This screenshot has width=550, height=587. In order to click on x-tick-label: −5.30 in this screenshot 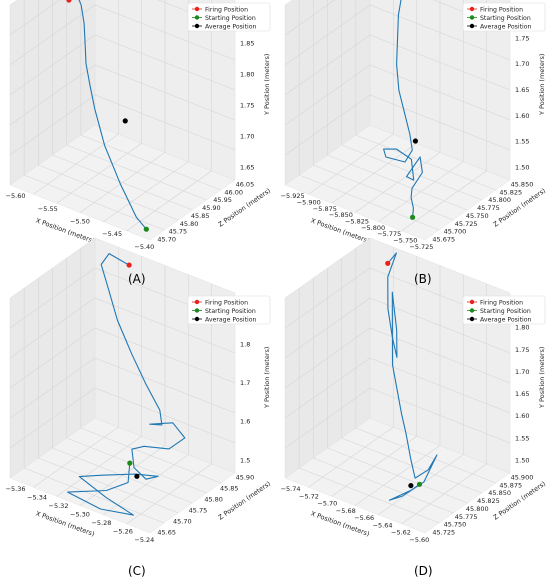, I will do `click(80, 515)`.